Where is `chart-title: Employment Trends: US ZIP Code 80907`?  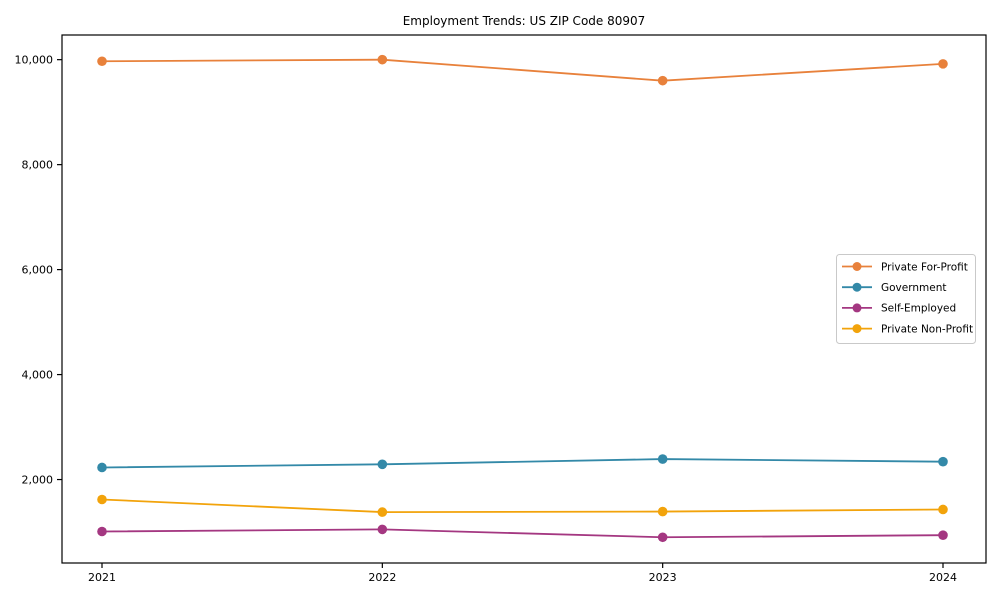
chart-title: Employment Trends: US ZIP Code 80907 is located at coordinates (524, 21).